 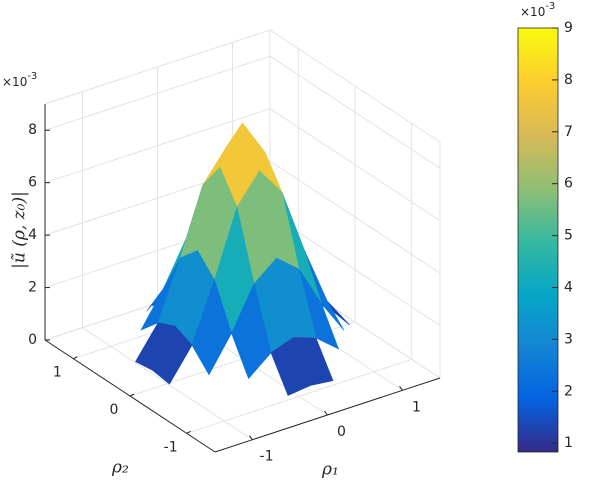 I want to click on z-tick-label: 4, so click(x=32, y=235).